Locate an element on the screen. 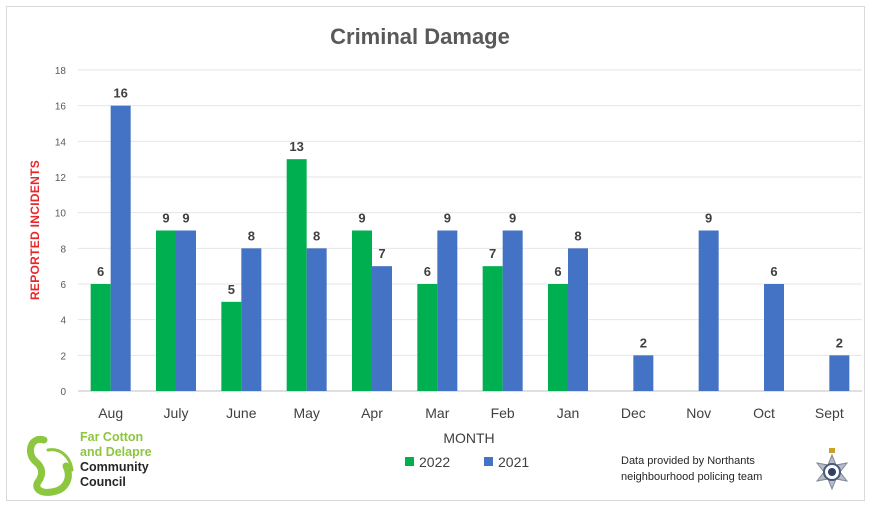  data-label: 5 is located at coordinates (231, 289).